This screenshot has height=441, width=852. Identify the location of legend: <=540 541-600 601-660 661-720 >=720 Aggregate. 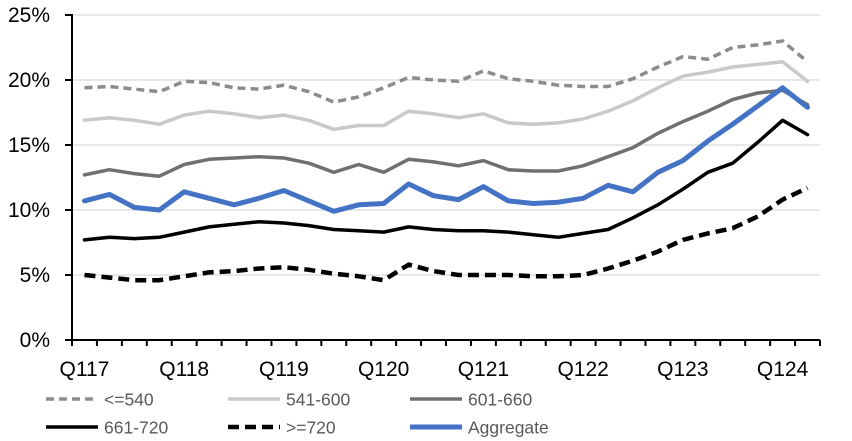
(297, 414).